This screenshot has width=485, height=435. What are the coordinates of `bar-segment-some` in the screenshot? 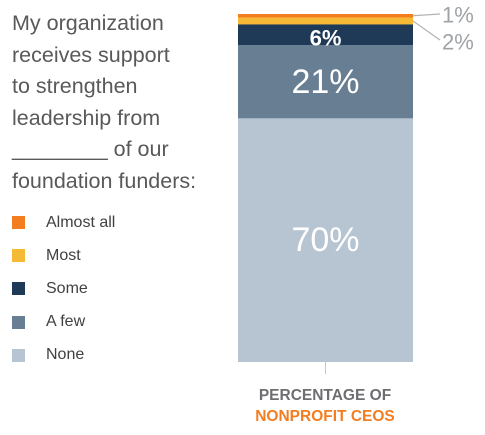 It's located at (325, 35).